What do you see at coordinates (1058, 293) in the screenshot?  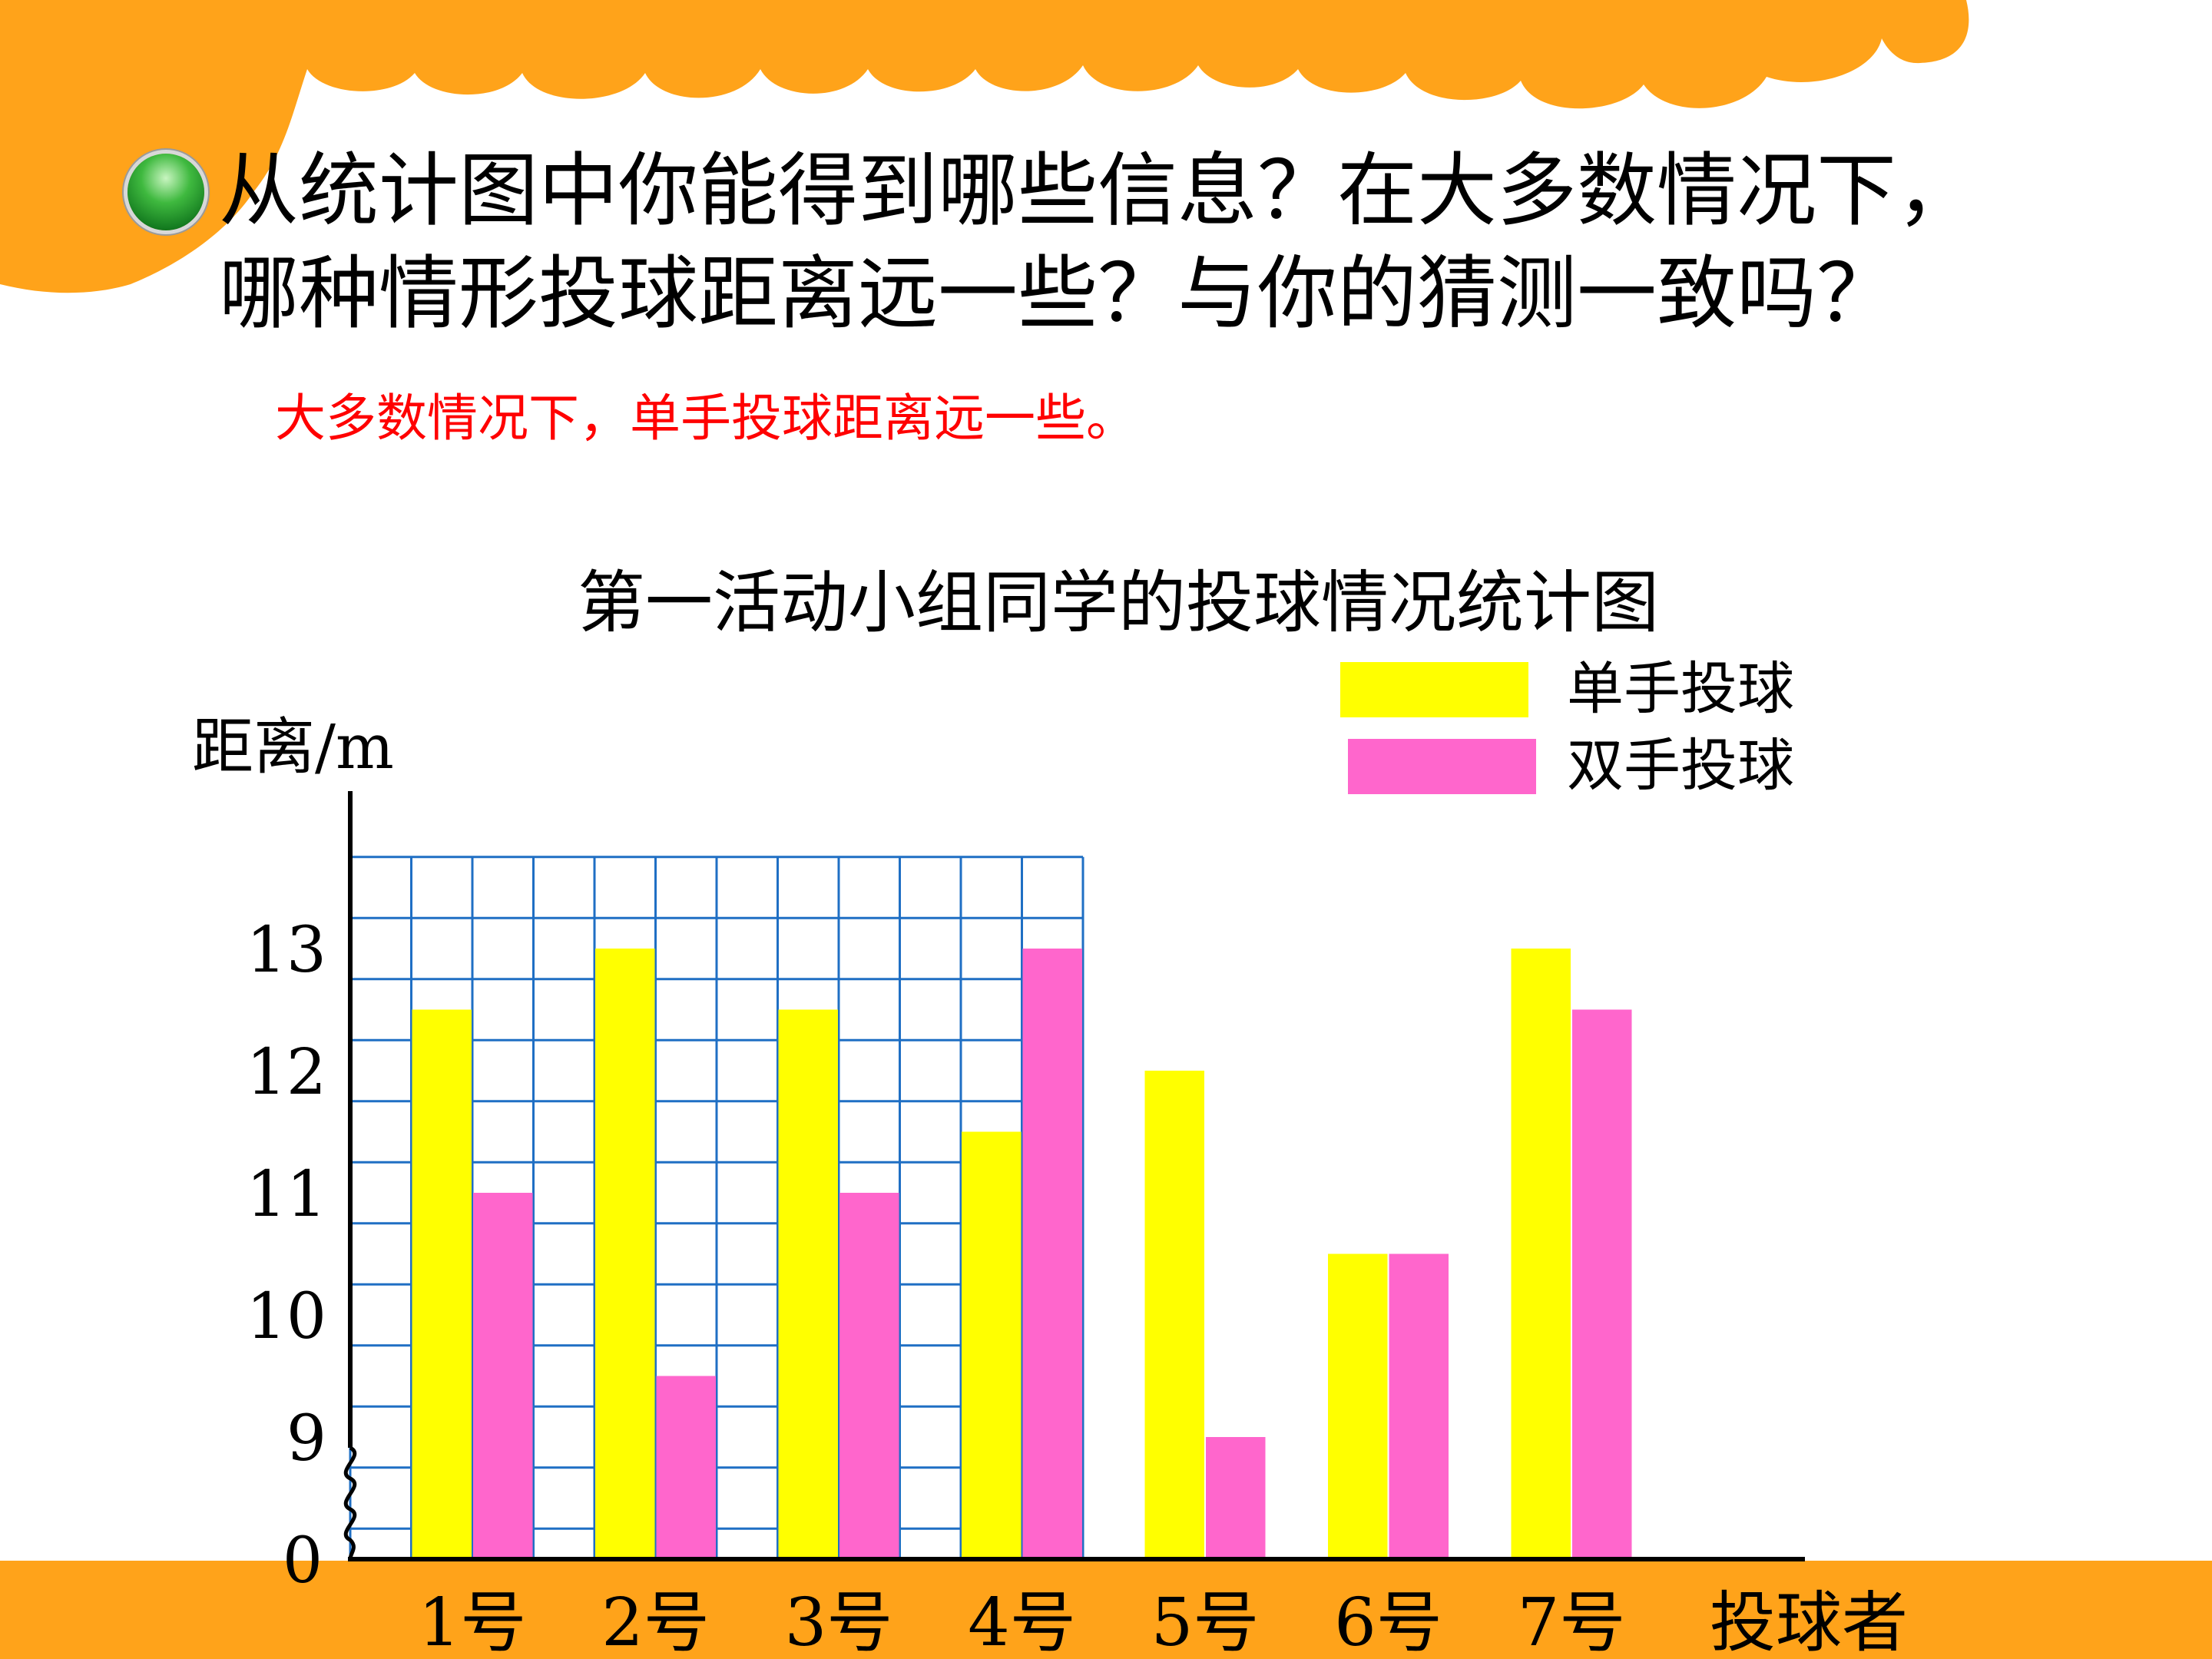 I see `question-line-2: 哪种情形投球距离远一些？与你的猜测一致吗？` at bounding box center [1058, 293].